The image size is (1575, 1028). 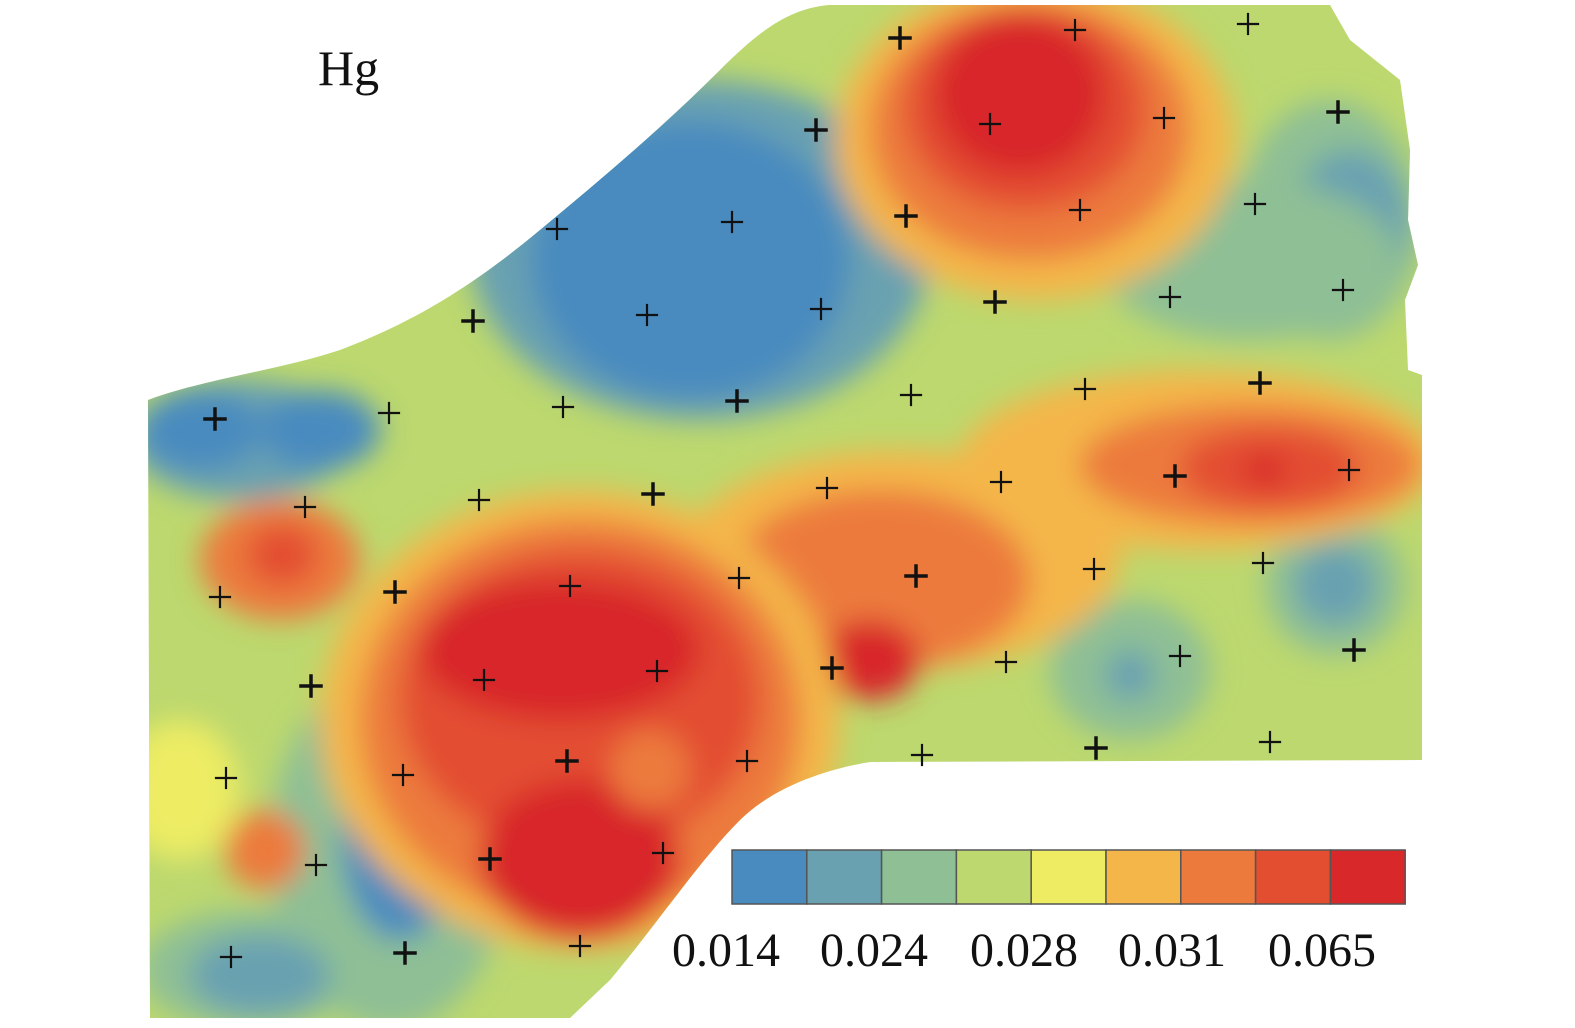 I want to click on legend-label-0: 0.014, so click(x=726, y=950).